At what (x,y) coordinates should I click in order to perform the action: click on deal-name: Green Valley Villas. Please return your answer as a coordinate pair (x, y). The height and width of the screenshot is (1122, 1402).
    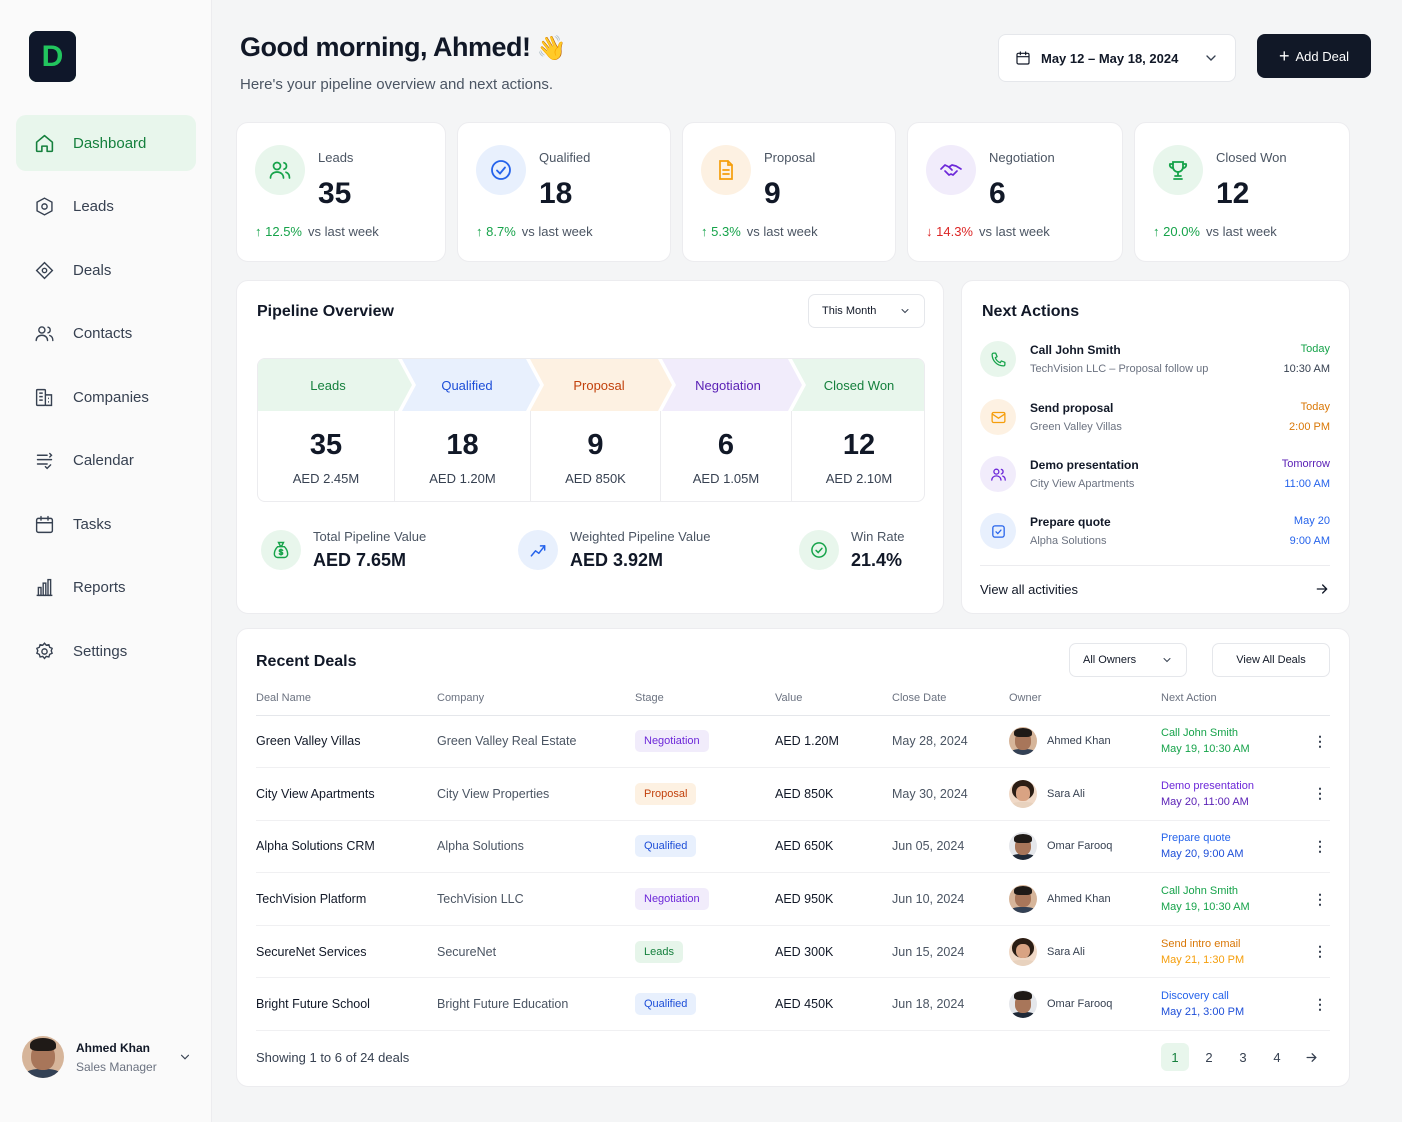
    Looking at the image, I should click on (346, 742).